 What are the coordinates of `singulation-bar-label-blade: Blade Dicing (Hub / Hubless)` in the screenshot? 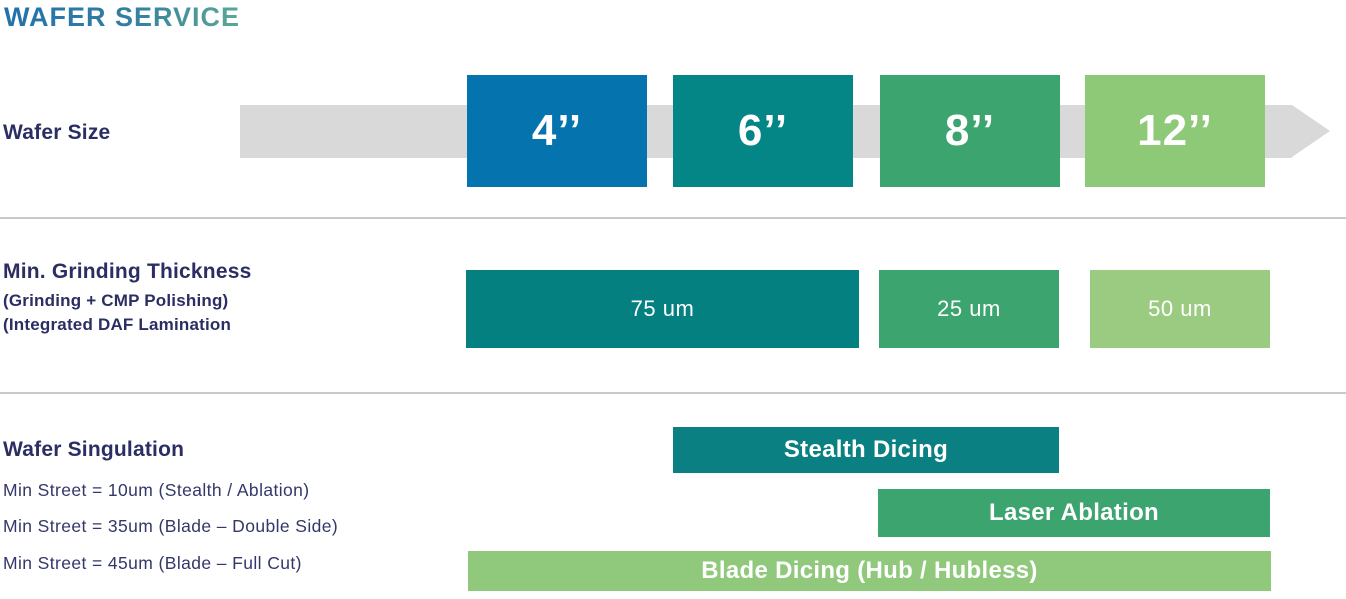 It's located at (869, 570).